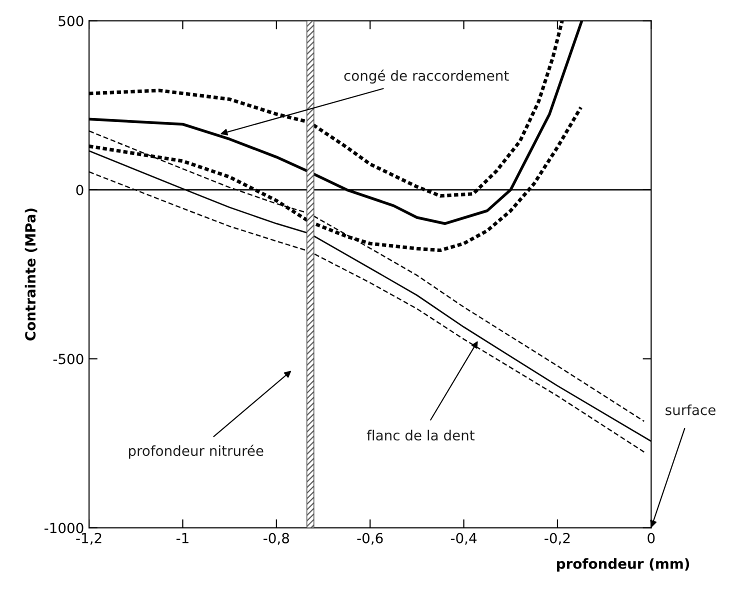 This screenshot has height=595, width=730. What do you see at coordinates (71, 21) in the screenshot?
I see `y-tick-label: 500` at bounding box center [71, 21].